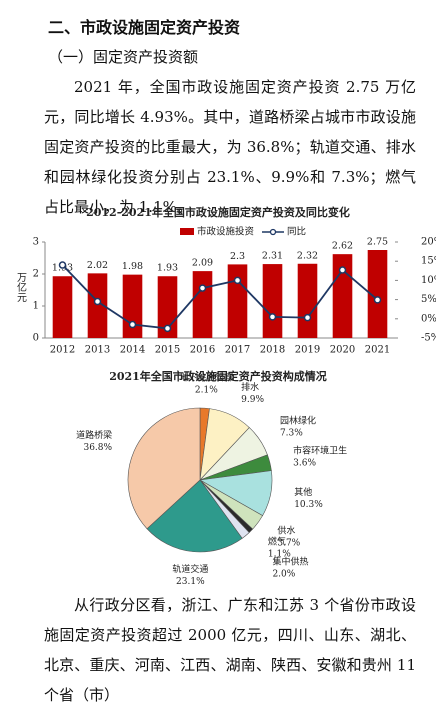  Describe the element at coordinates (377, 242) in the screenshot. I see `value-label: 2.75` at that location.